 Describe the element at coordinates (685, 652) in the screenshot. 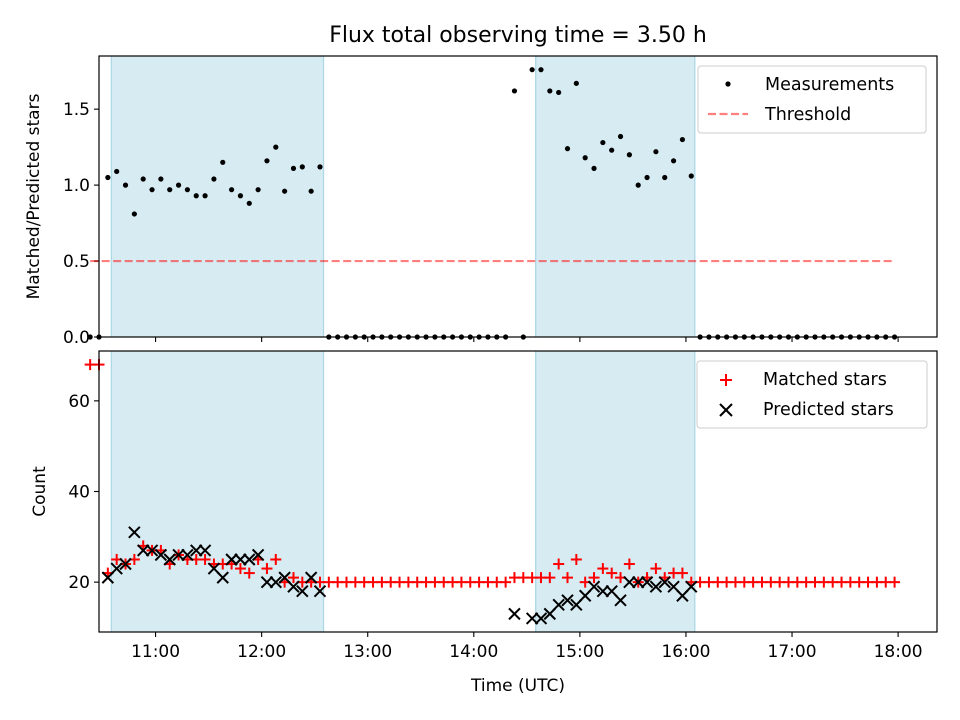

I see `x-tick-label: 16:00` at that location.